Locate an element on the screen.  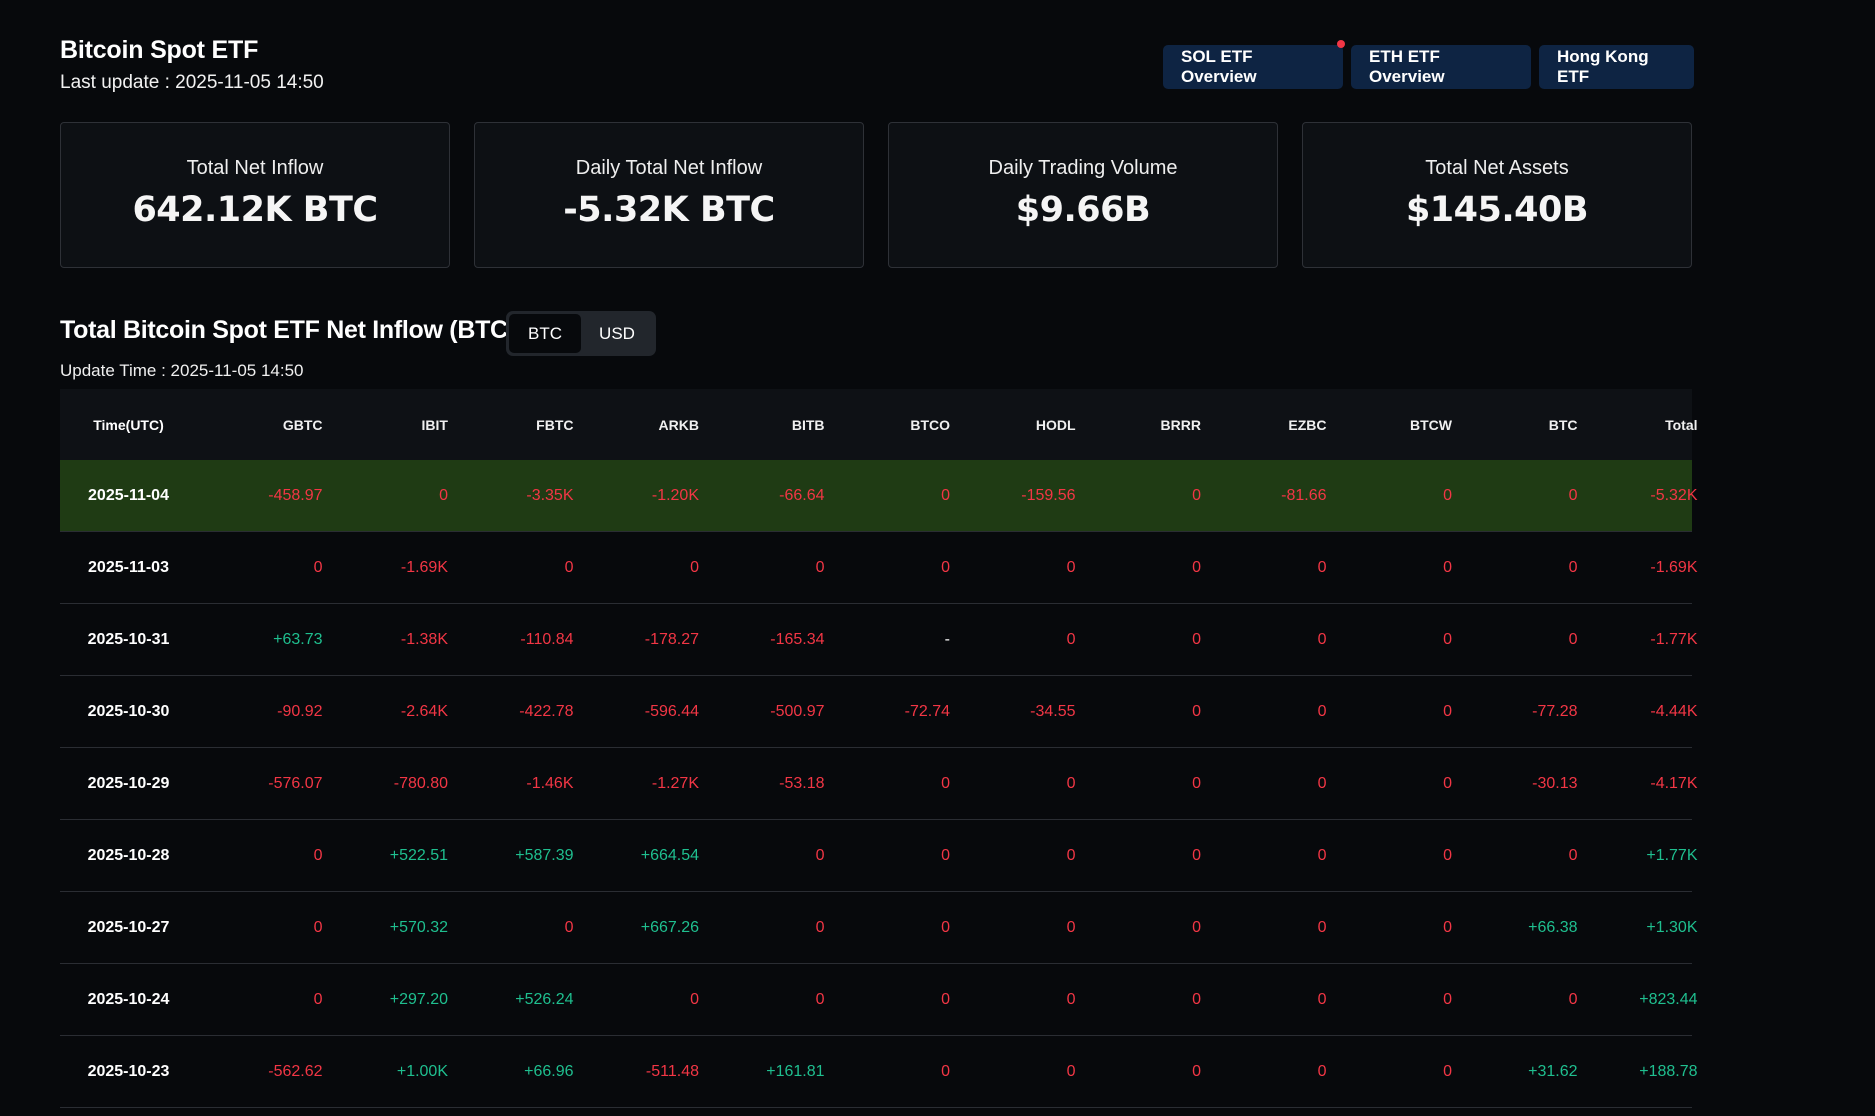
column-header-btco: BTCO is located at coordinates (930, 424).